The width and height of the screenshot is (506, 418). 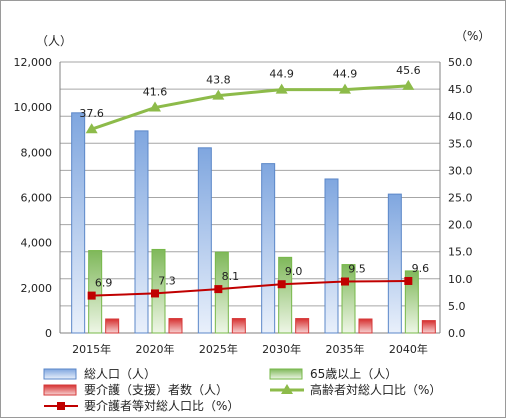 What do you see at coordinates (460, 89) in the screenshot?
I see `right-axis-tick-label: 45.0` at bounding box center [460, 89].